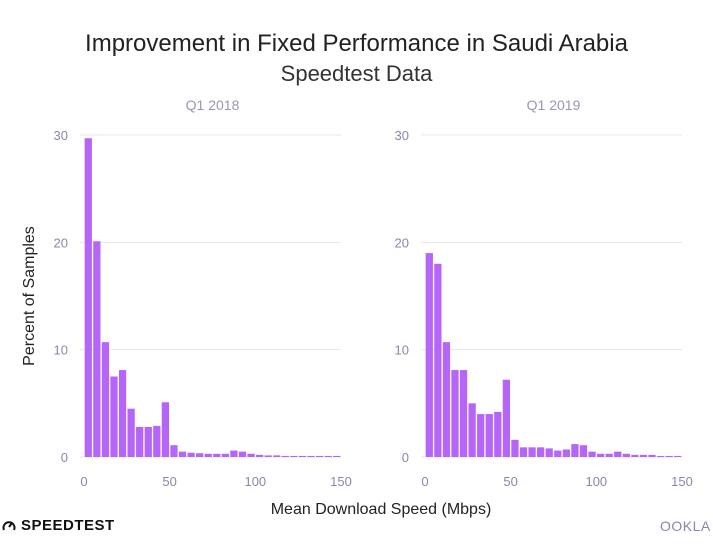  What do you see at coordinates (356, 73) in the screenshot?
I see `chart-subtitle: Speedtest Data` at bounding box center [356, 73].